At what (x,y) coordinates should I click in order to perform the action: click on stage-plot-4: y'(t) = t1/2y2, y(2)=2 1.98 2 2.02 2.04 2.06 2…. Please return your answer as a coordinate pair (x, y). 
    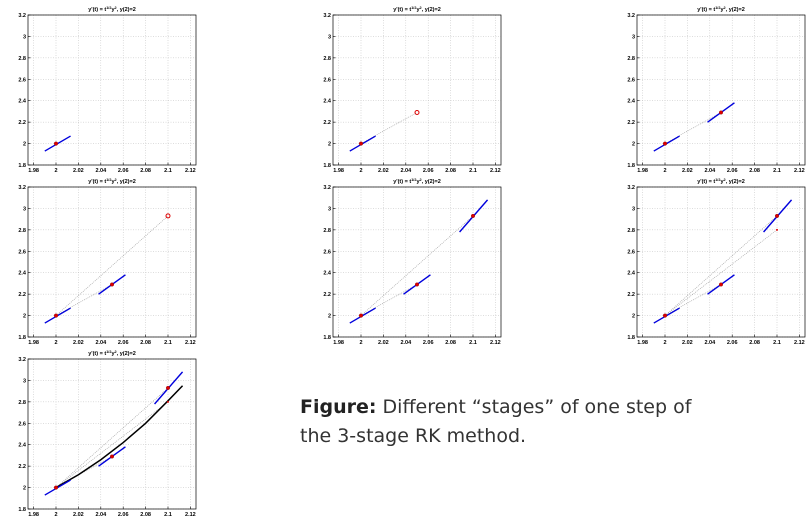
    Looking at the image, I should click on (100, 259).